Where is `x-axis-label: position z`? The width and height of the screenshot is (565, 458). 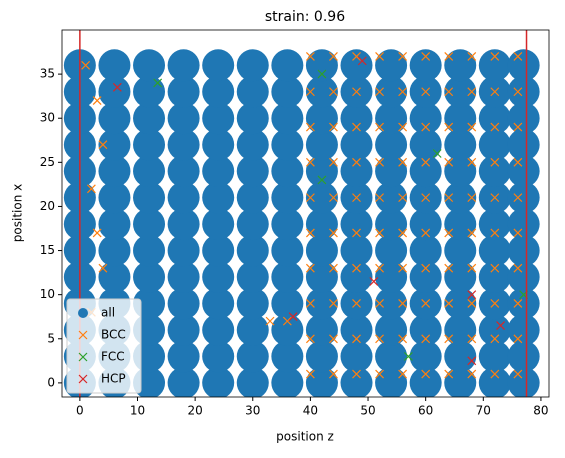 x-axis-label: position z is located at coordinates (305, 437).